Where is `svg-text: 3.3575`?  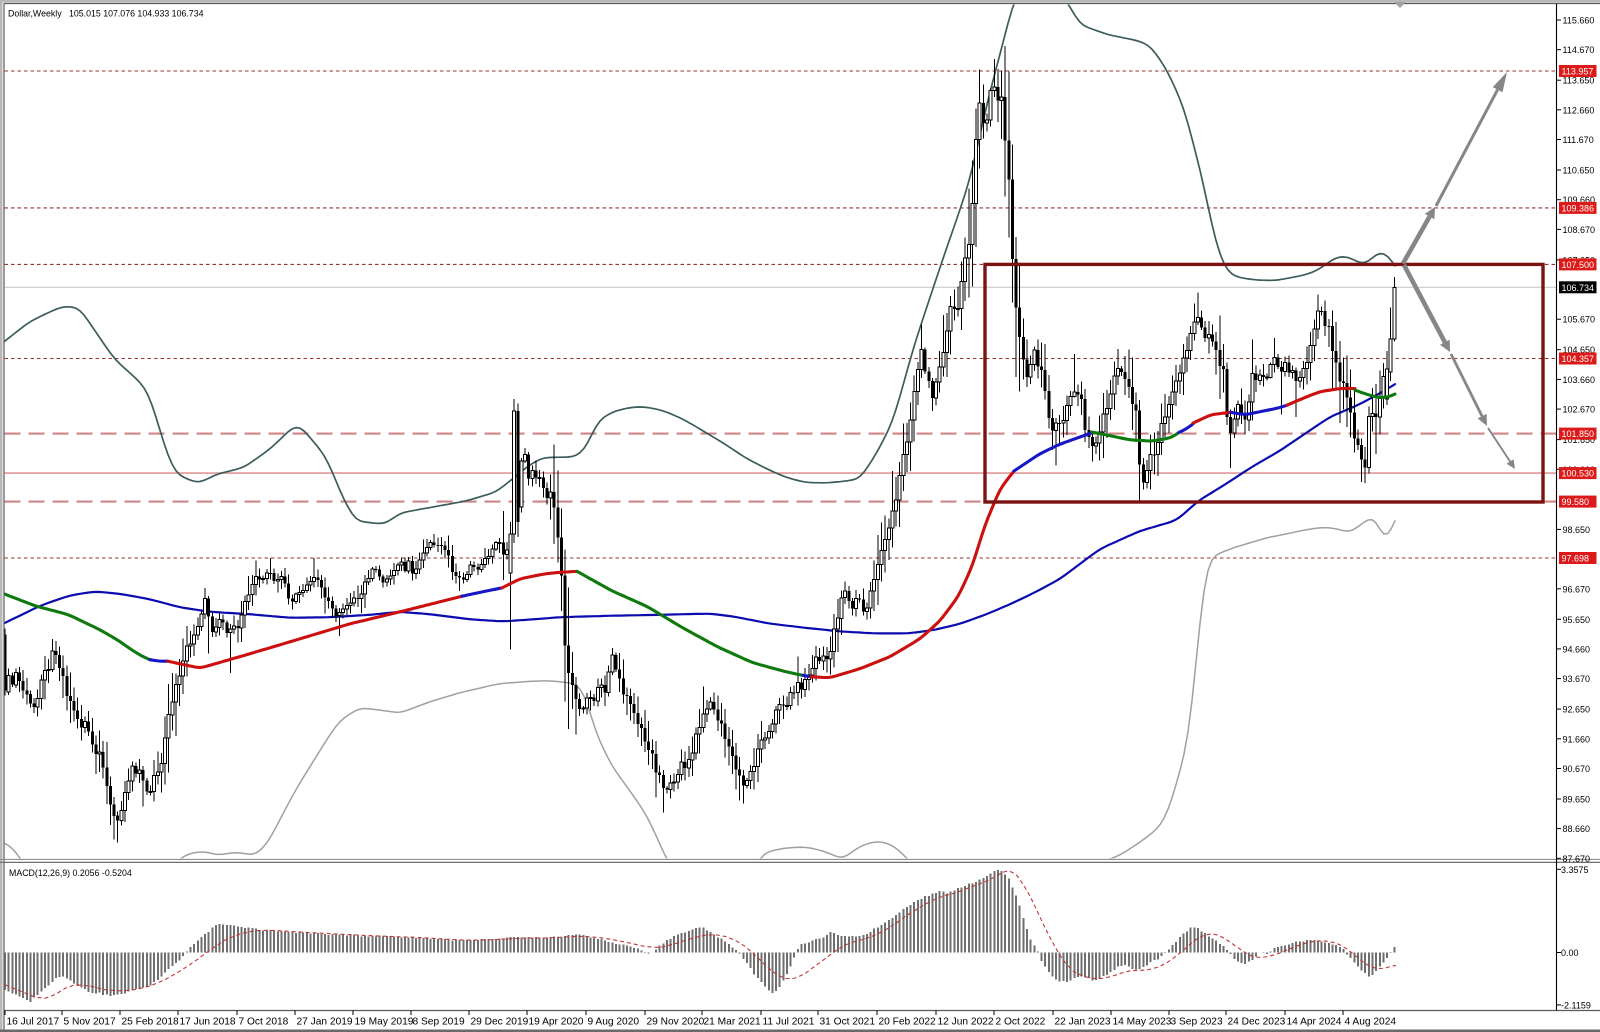
svg-text: 3.3575 is located at coordinates (1575, 870).